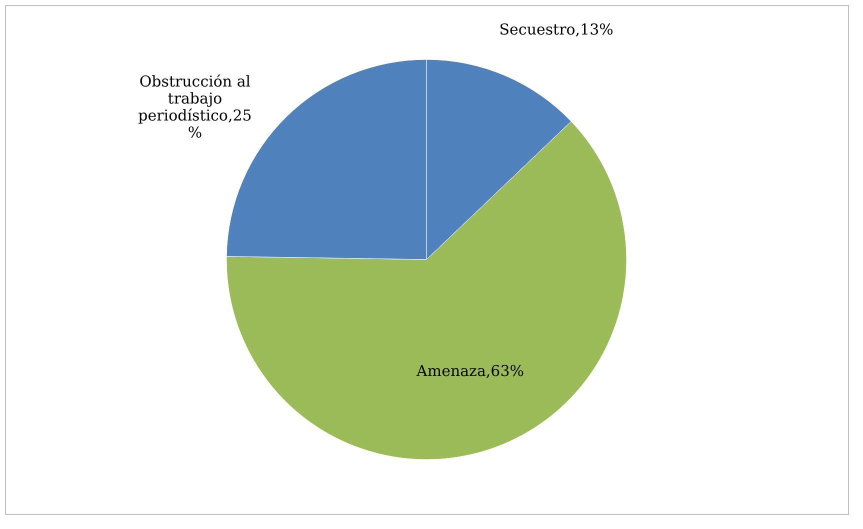  What do you see at coordinates (195, 107) in the screenshot?
I see `slice-label: Obstrucción al trabajo periodístico,25 %` at bounding box center [195, 107].